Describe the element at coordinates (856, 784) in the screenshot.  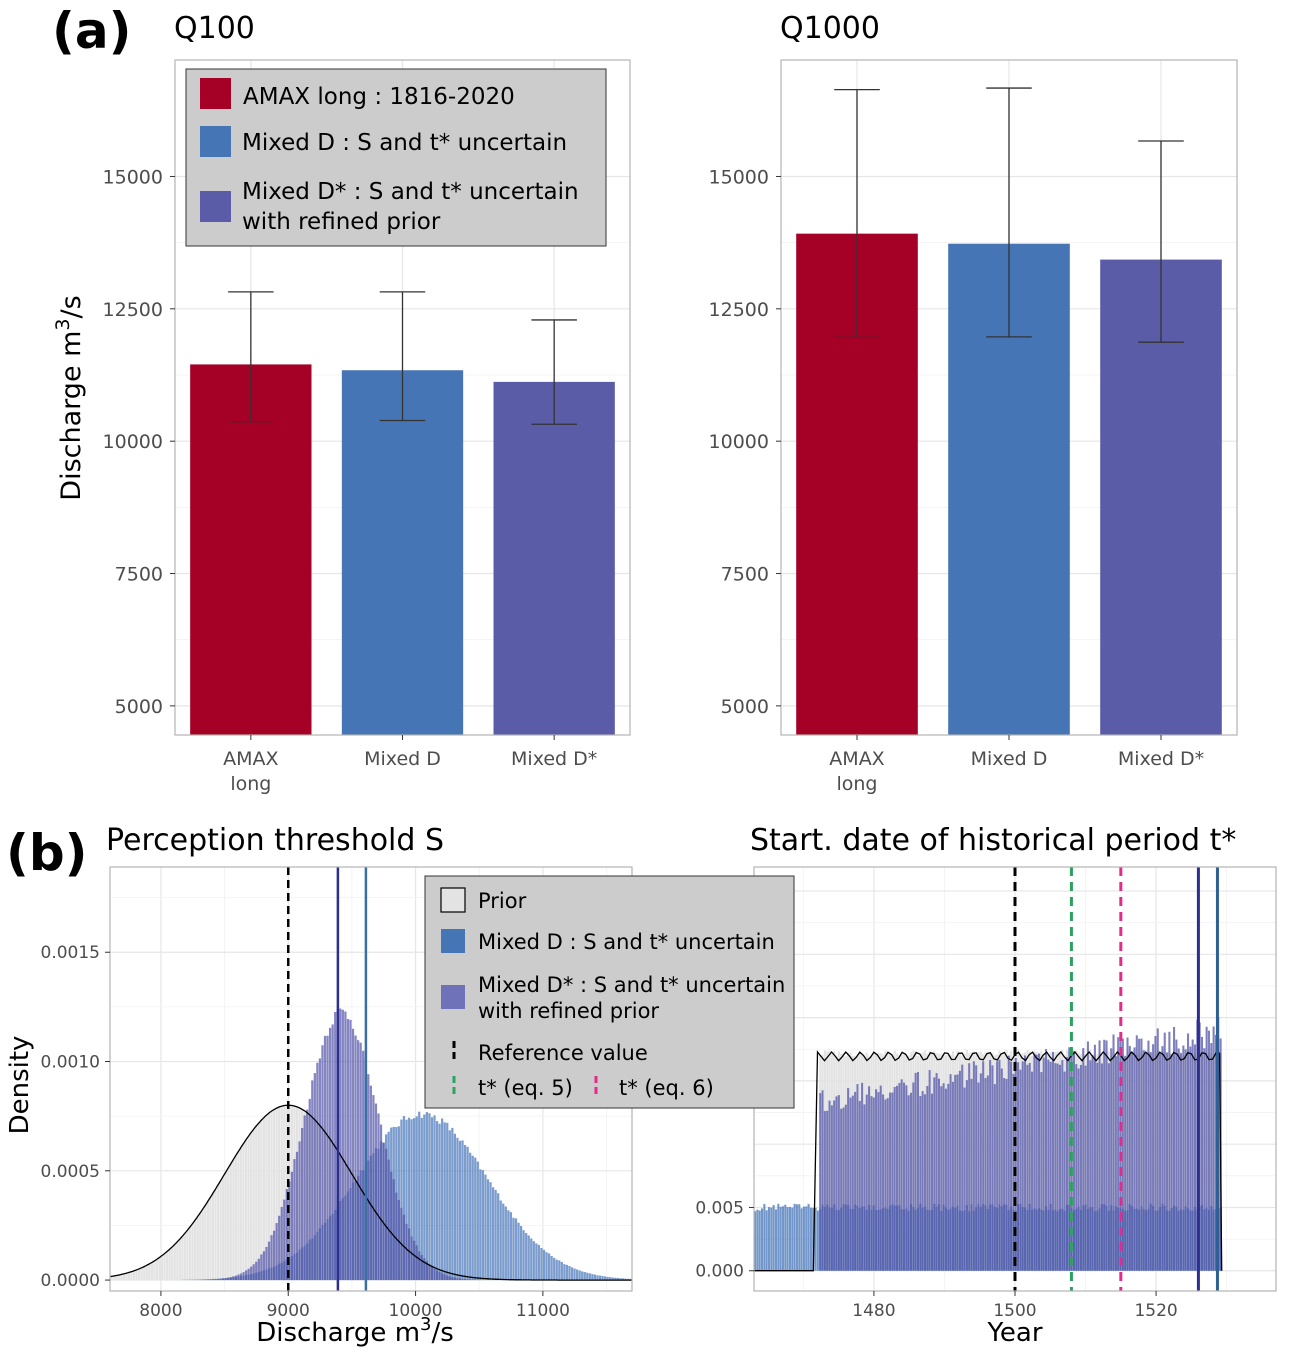
I see `q1000-xtick-label: long` at that location.